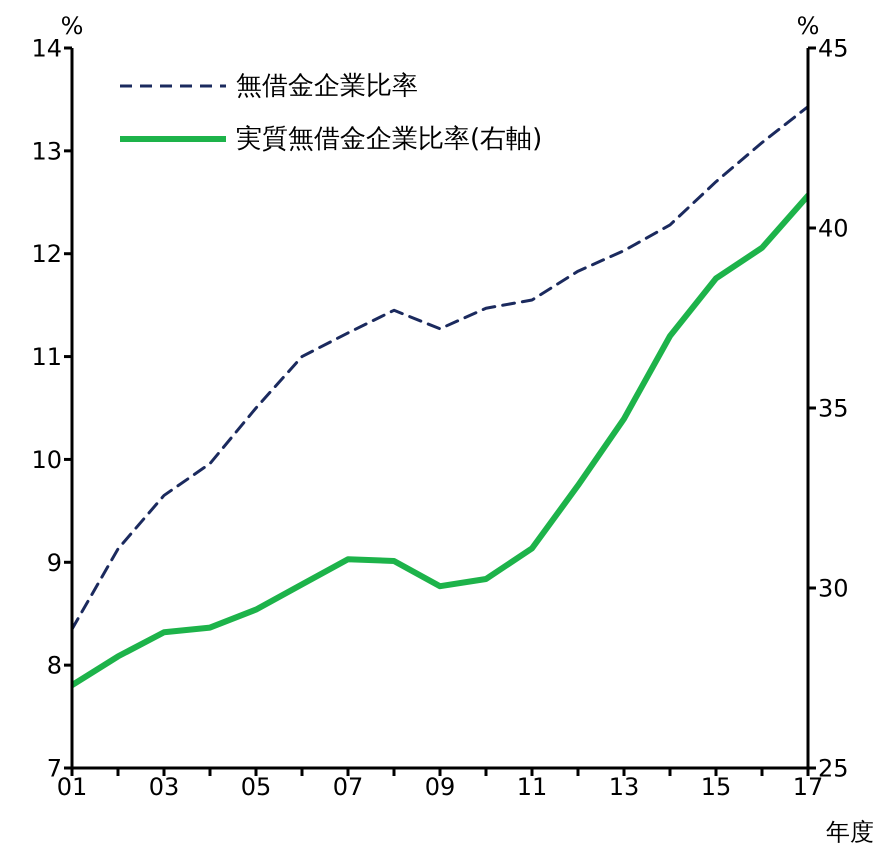 The width and height of the screenshot is (890, 856). What do you see at coordinates (348, 787) in the screenshot?
I see `x-tick-label: 07` at bounding box center [348, 787].